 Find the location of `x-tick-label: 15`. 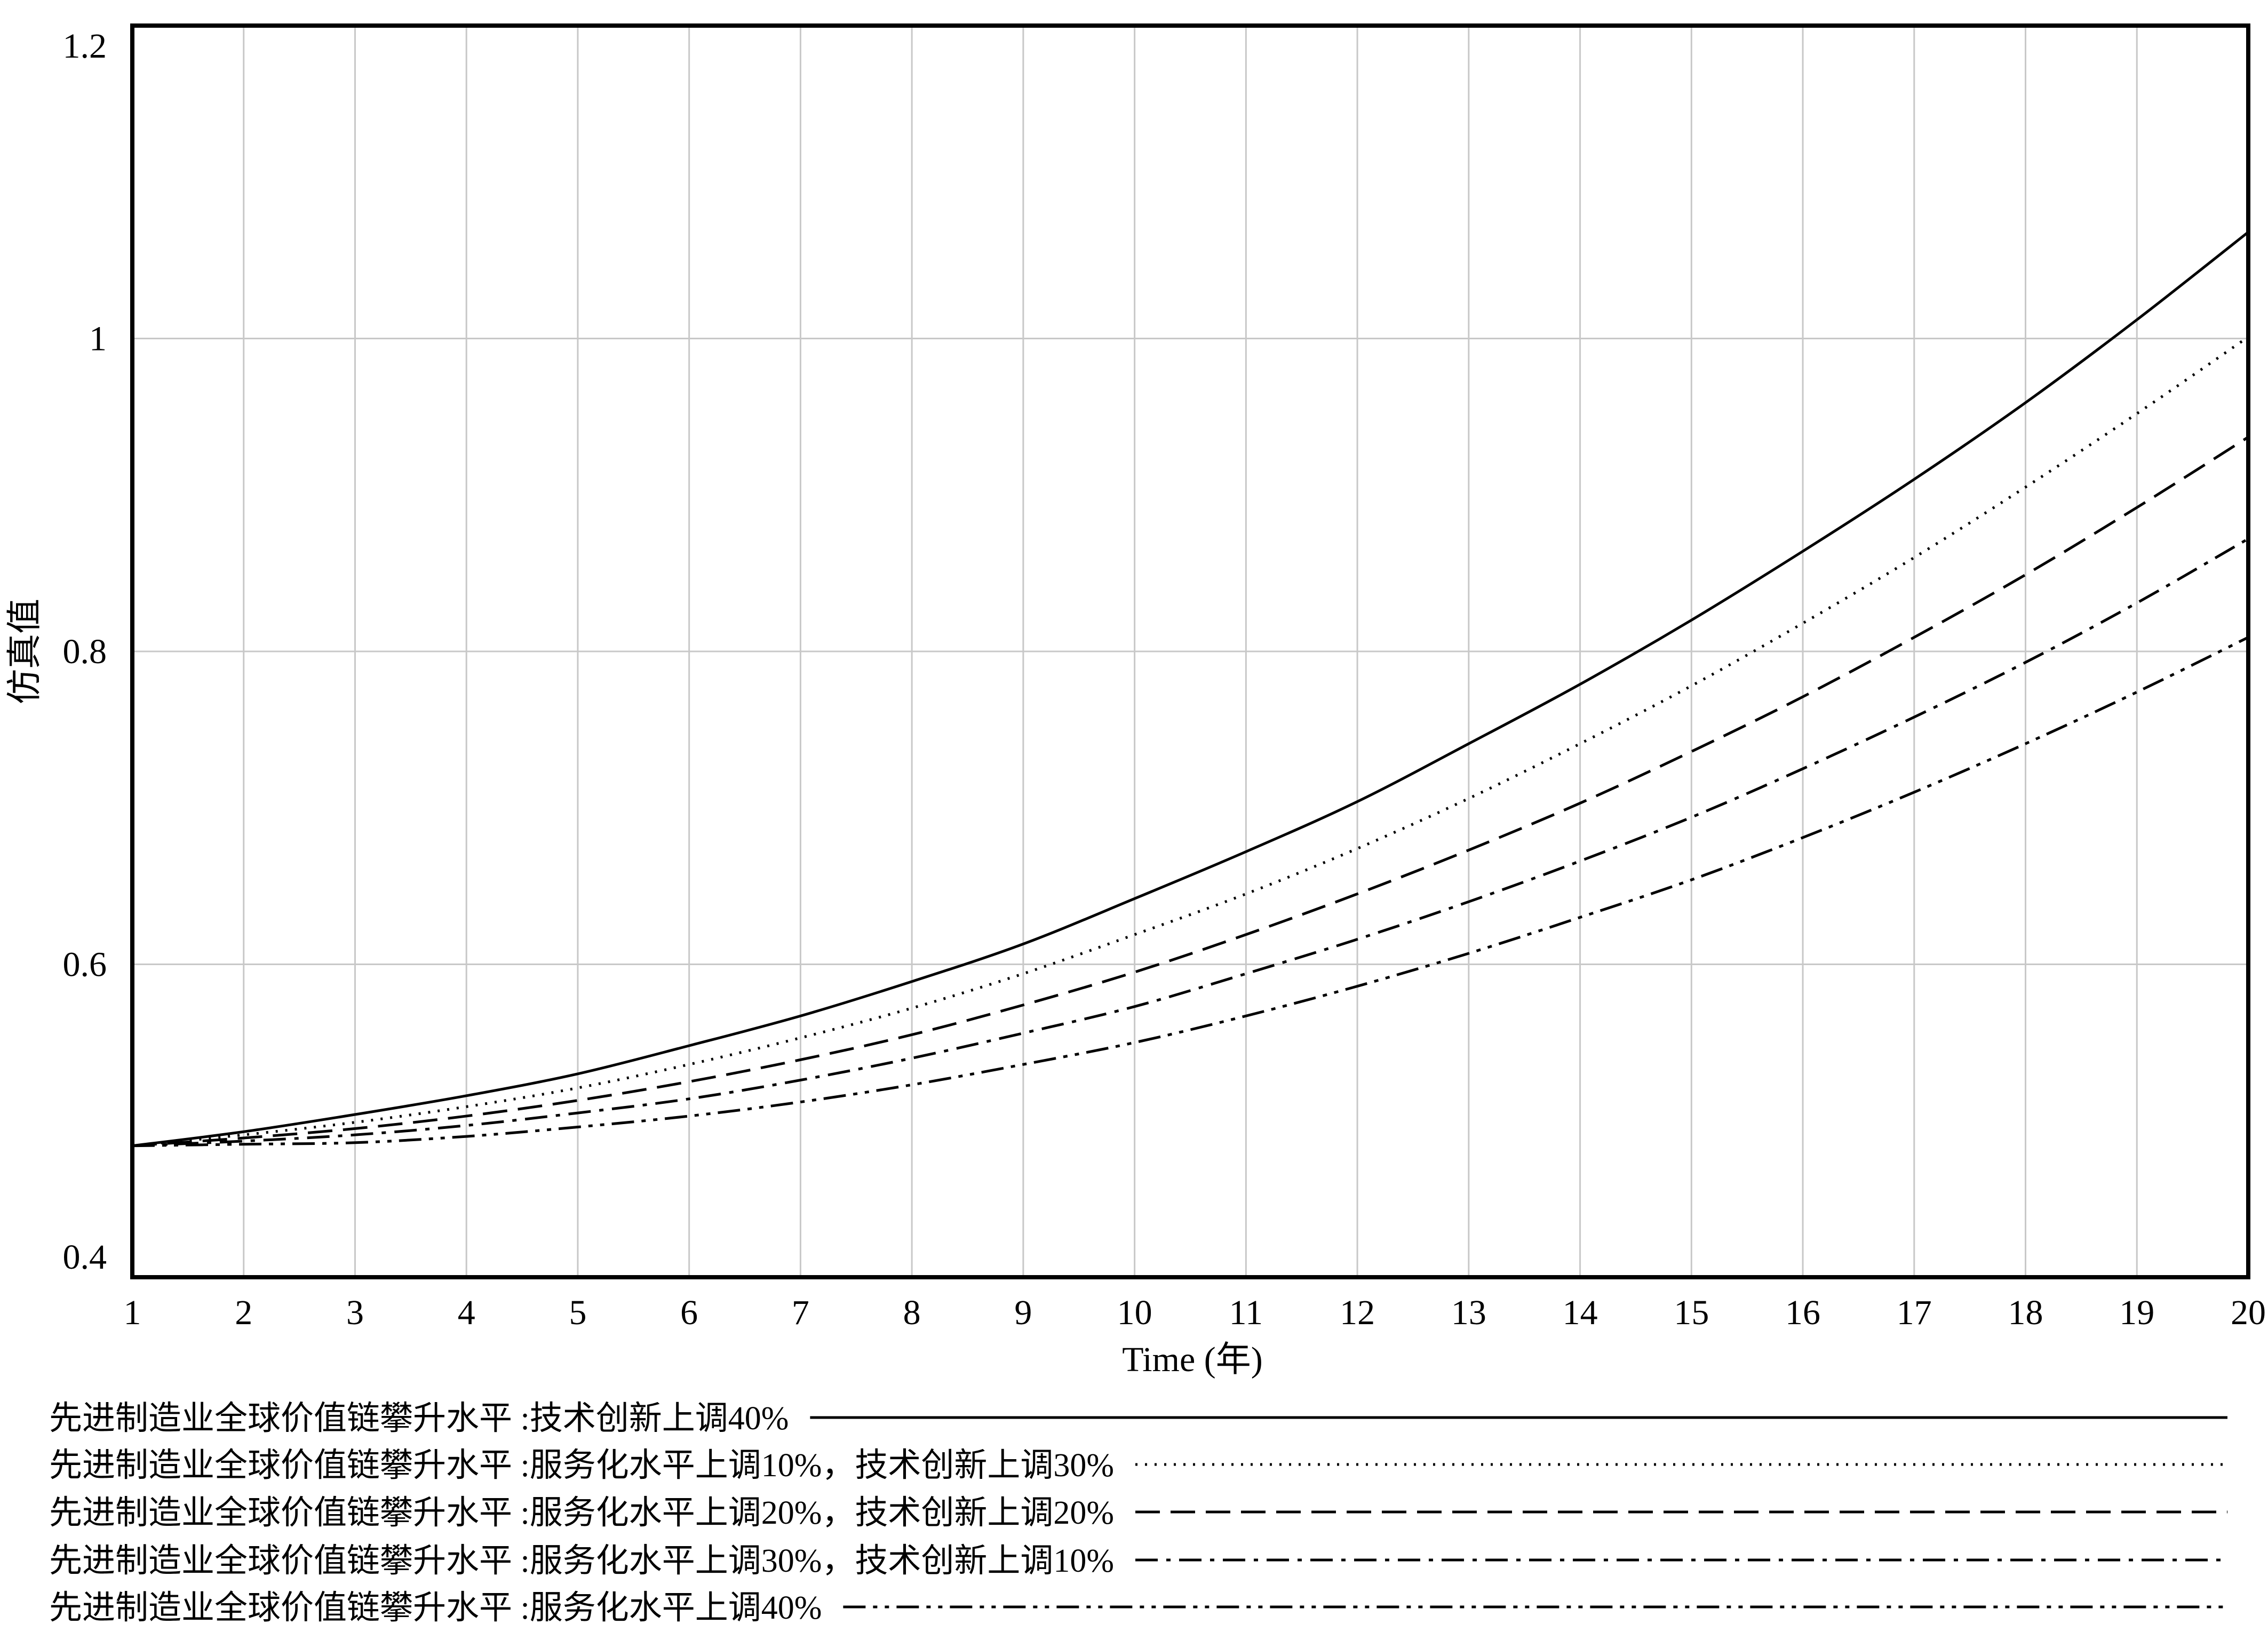

x-tick-label: 15 is located at coordinates (1691, 1312).